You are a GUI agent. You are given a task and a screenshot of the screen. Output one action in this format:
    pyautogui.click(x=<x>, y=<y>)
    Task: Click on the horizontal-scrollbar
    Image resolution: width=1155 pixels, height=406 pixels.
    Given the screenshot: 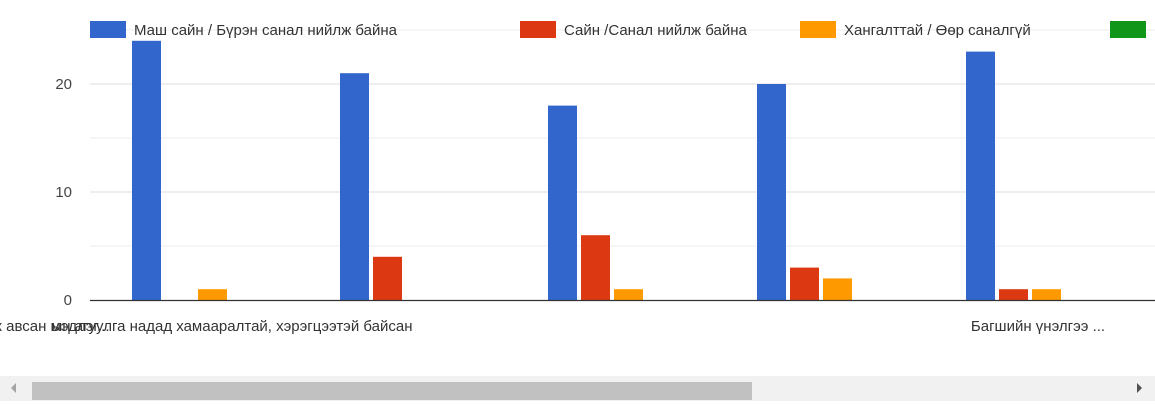 What is the action you would take?
    pyautogui.click(x=577, y=388)
    